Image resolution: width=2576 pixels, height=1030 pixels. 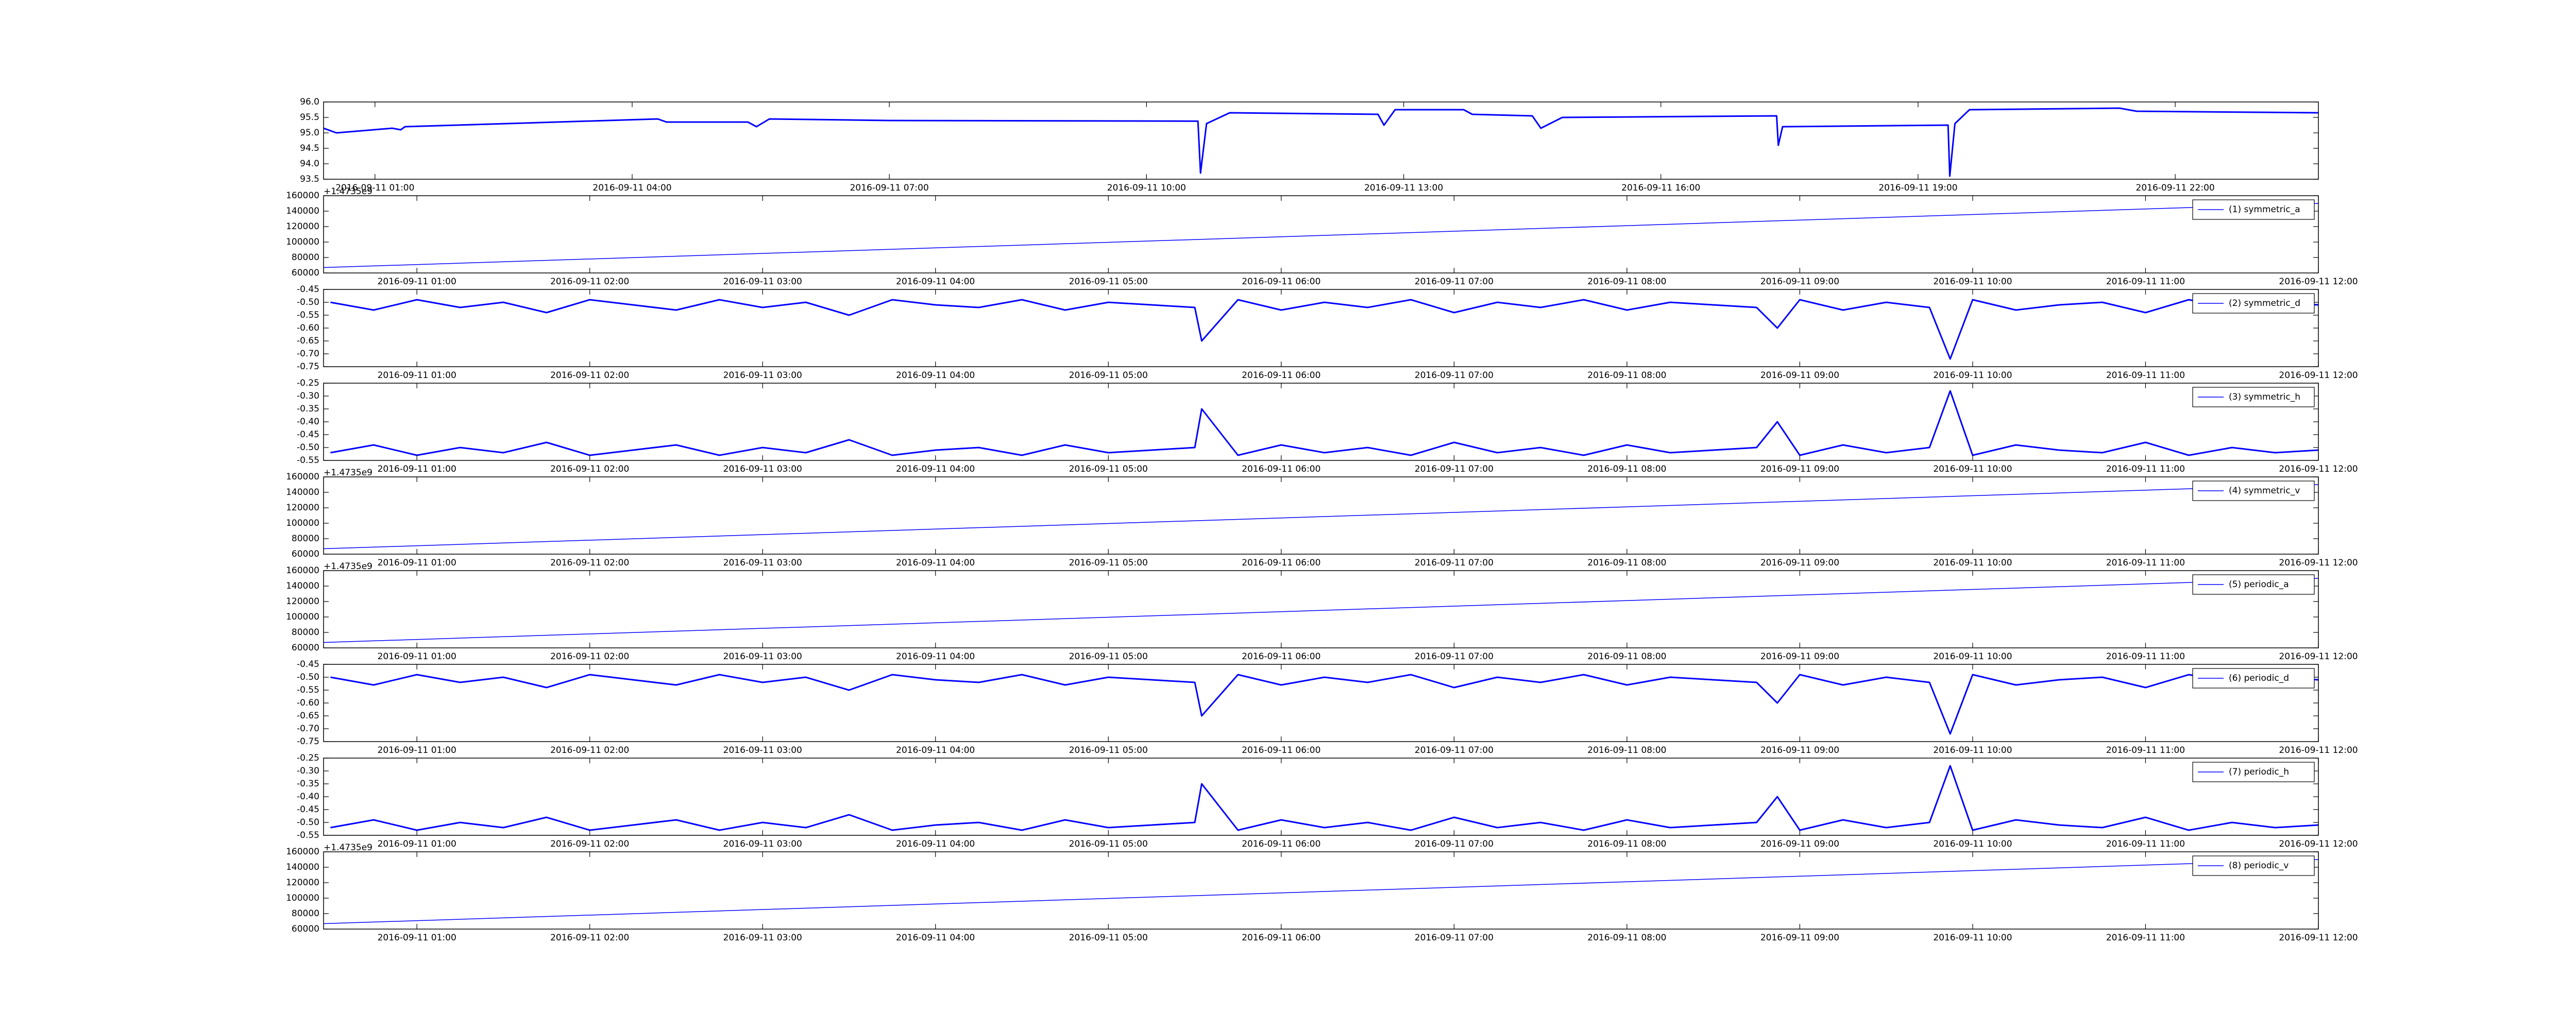 What do you see at coordinates (305, 913) in the screenshot?
I see `y-tick-label: 80000` at bounding box center [305, 913].